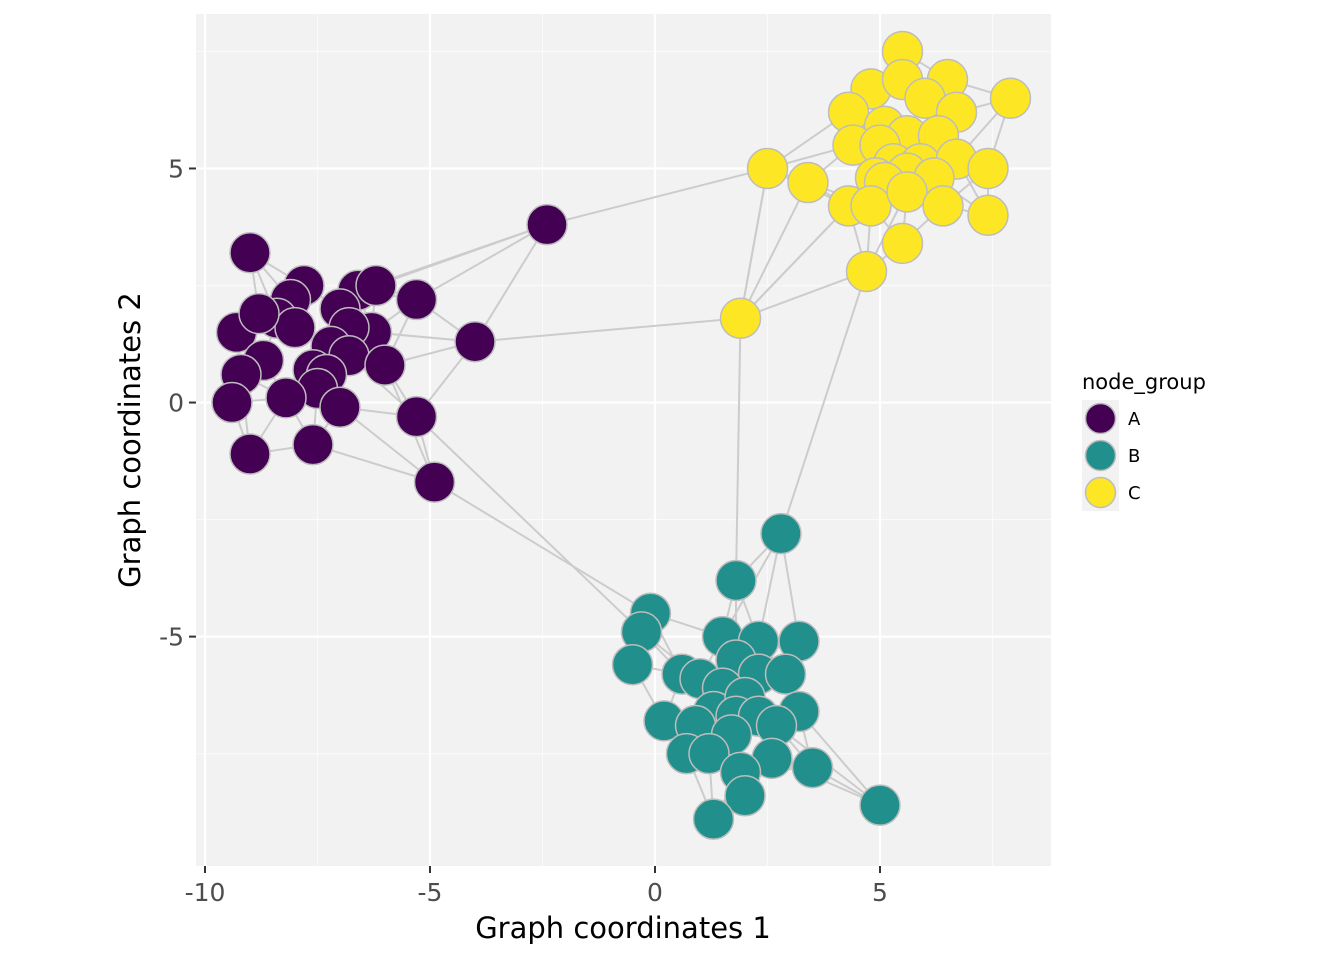 The image size is (1344, 960). I want to click on x-tick-label: -5, so click(430, 892).